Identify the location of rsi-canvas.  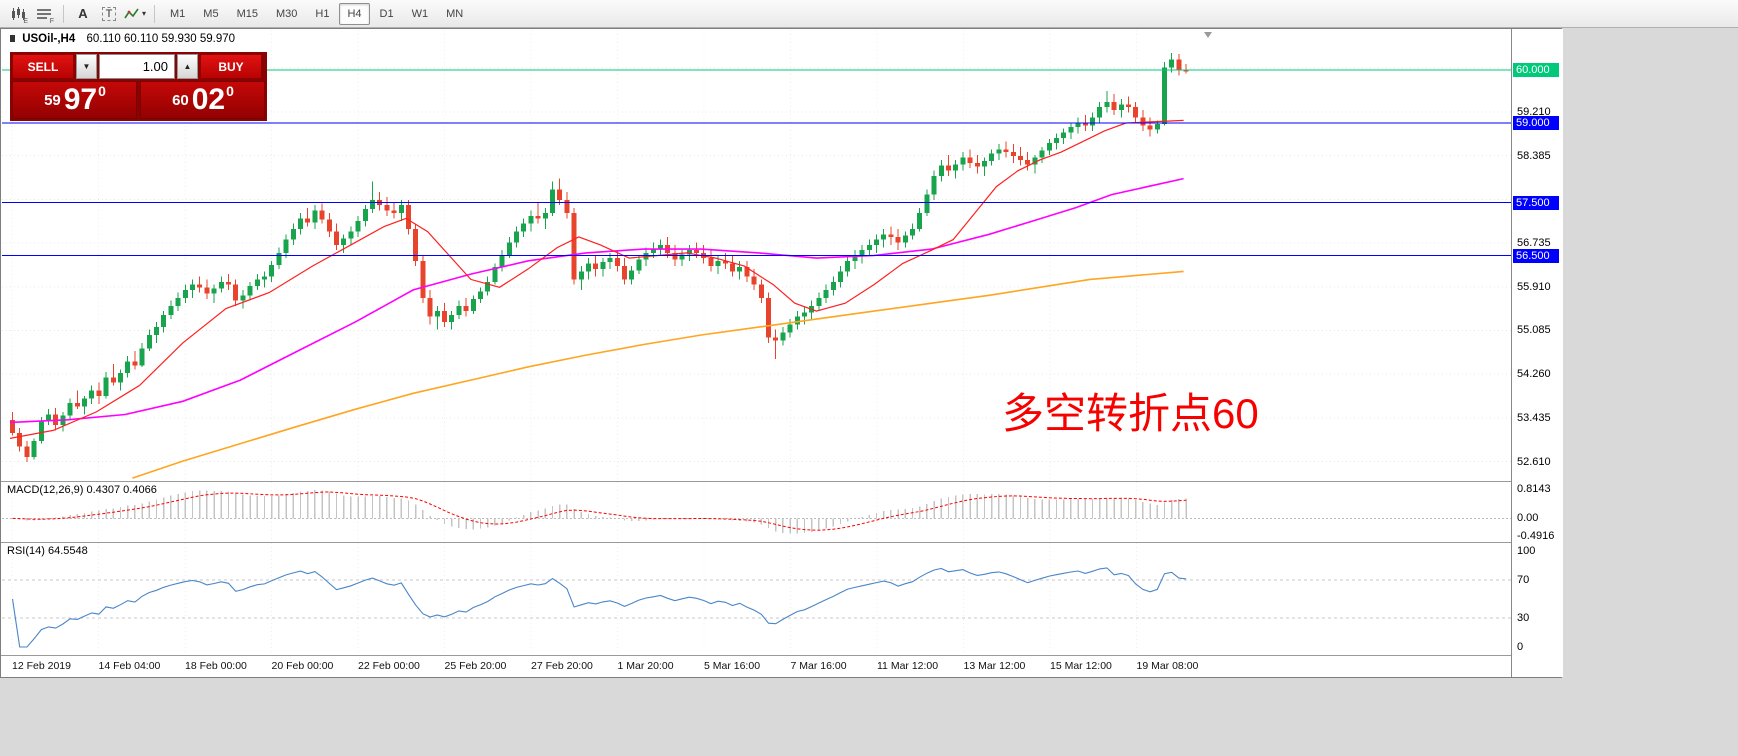
(756, 599).